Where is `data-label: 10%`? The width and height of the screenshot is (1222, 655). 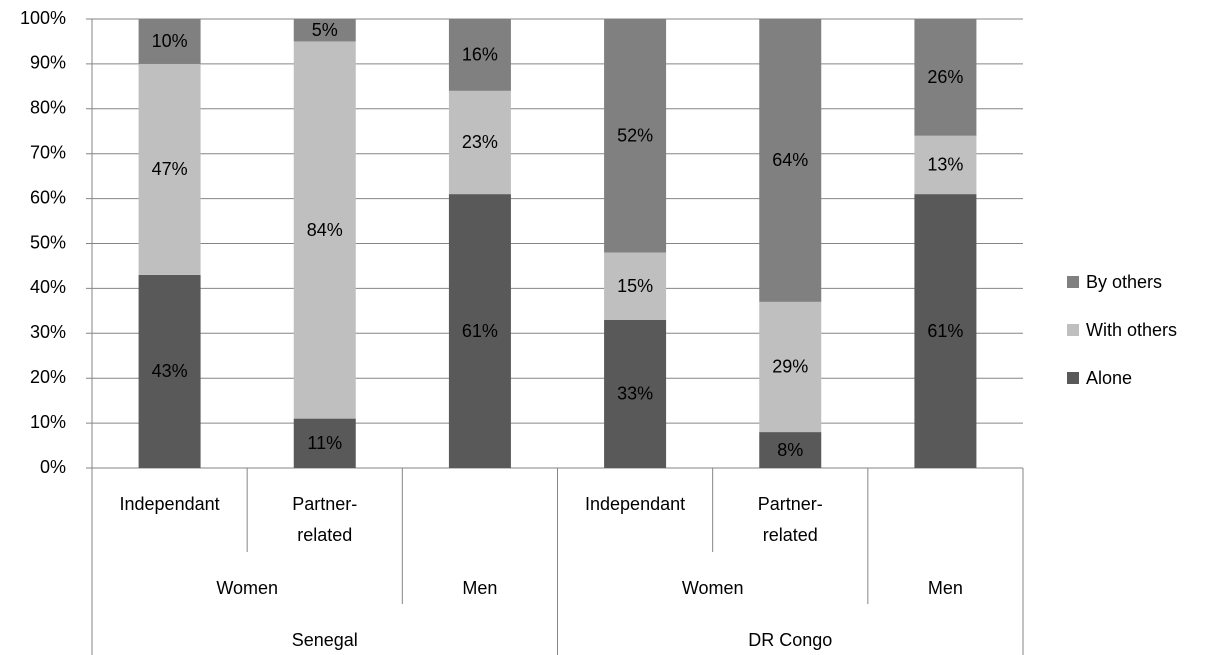
data-label: 10% is located at coordinates (170, 41).